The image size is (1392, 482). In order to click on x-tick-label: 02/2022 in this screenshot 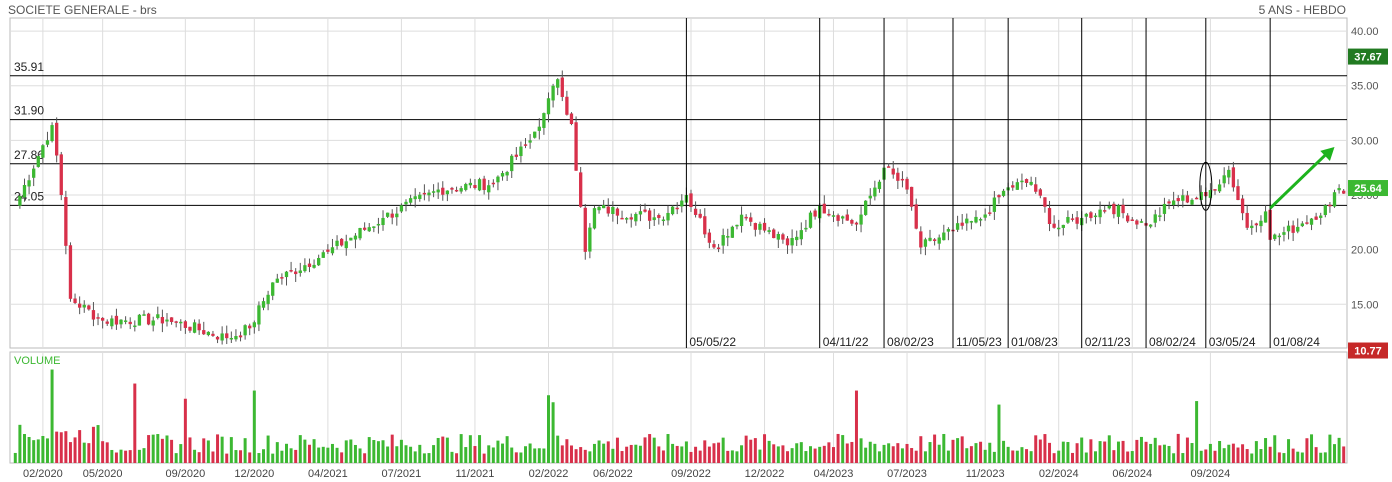, I will do `click(549, 474)`.